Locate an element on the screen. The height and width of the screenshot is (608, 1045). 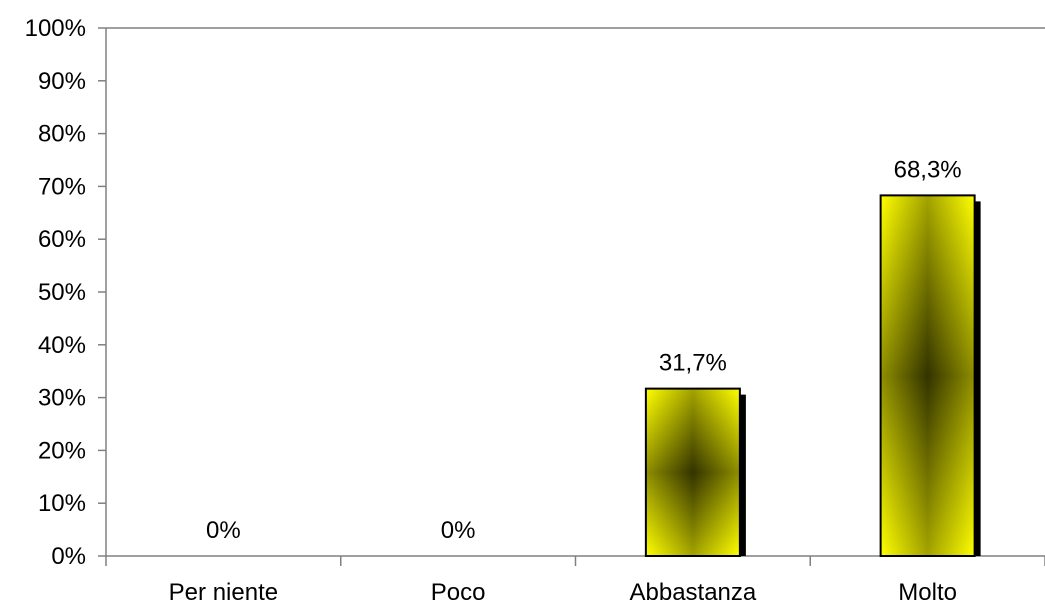
x-category-label: Molto is located at coordinates (927, 592).